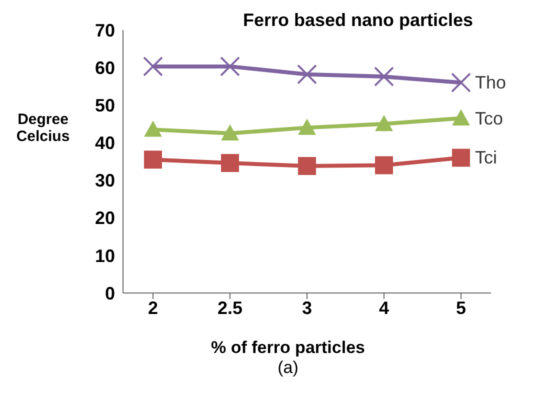 The height and width of the screenshot is (408, 559). What do you see at coordinates (307, 308) in the screenshot?
I see `x-tick-label: 3` at bounding box center [307, 308].